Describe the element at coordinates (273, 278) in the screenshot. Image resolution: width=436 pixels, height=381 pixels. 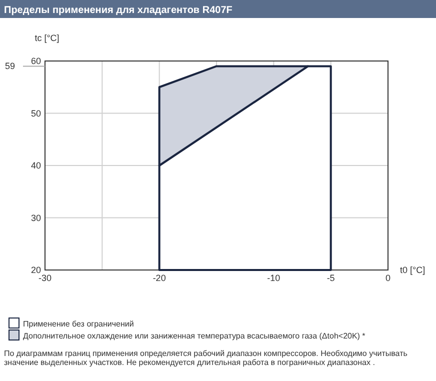
I see `x-tick-label: -10` at that location.